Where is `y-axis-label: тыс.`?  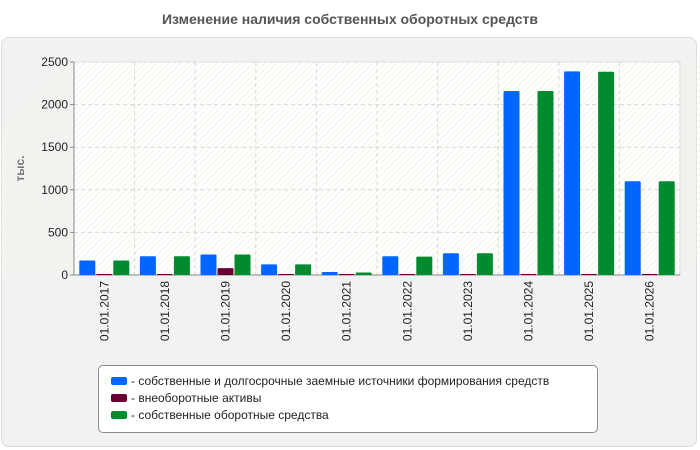
y-axis-label: тыс. is located at coordinates (20, 168).